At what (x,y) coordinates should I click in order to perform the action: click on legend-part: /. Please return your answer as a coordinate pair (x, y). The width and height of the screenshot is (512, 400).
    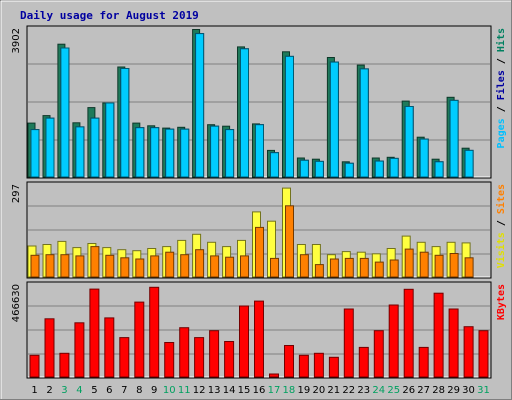
    Looking at the image, I should click on (501, 109).